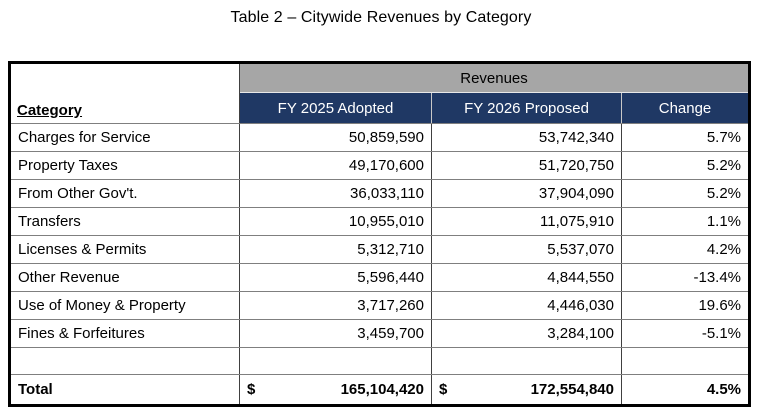 This screenshot has width=762, height=418. Describe the element at coordinates (335, 193) in the screenshot. I see `cell-fy2025: 36,033,110` at that location.